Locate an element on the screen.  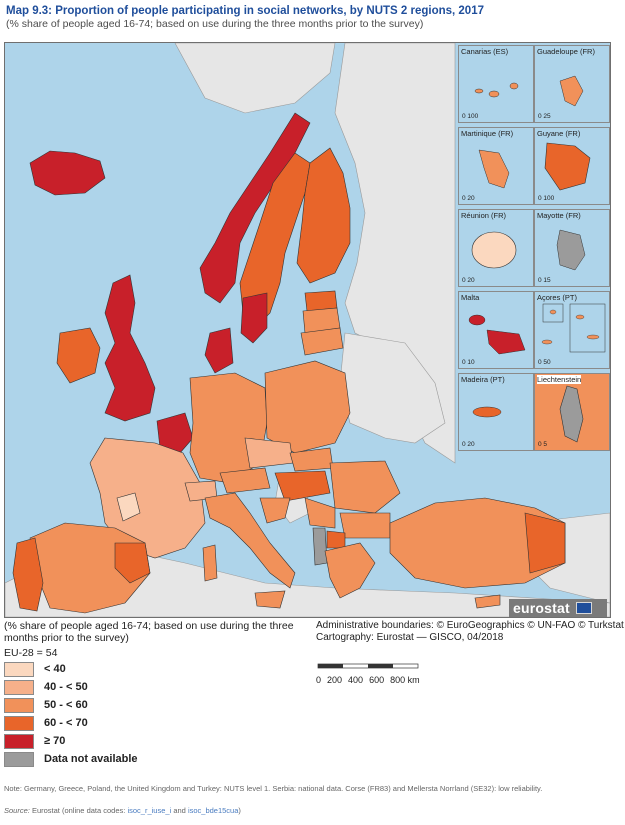
source-prefix: Source: is located at coordinates (17, 810).